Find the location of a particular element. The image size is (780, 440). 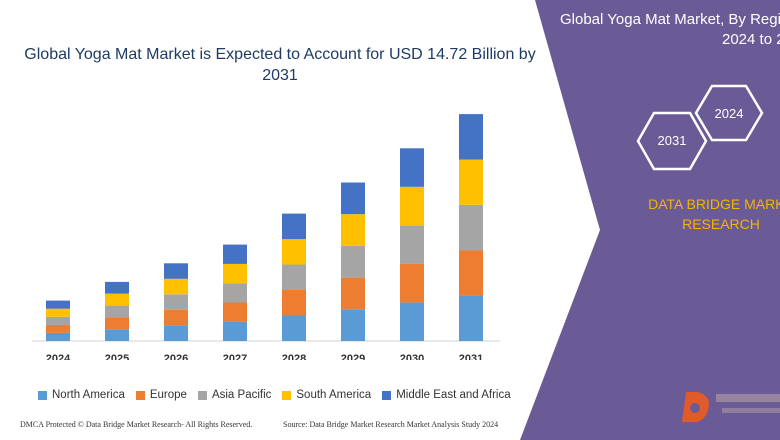

x-tick-2029: 2029 is located at coordinates (353, 356).